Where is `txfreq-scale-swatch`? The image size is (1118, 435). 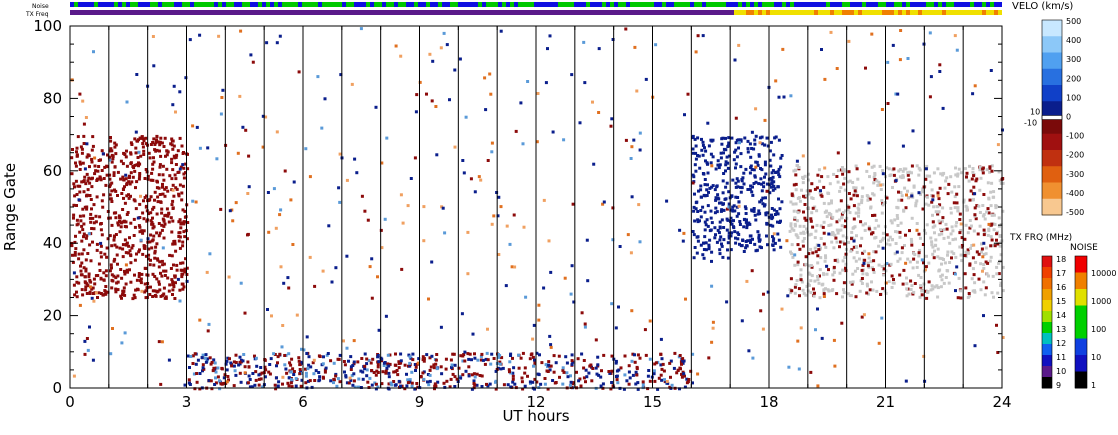 txfreq-scale-swatch is located at coordinates (1047, 361).